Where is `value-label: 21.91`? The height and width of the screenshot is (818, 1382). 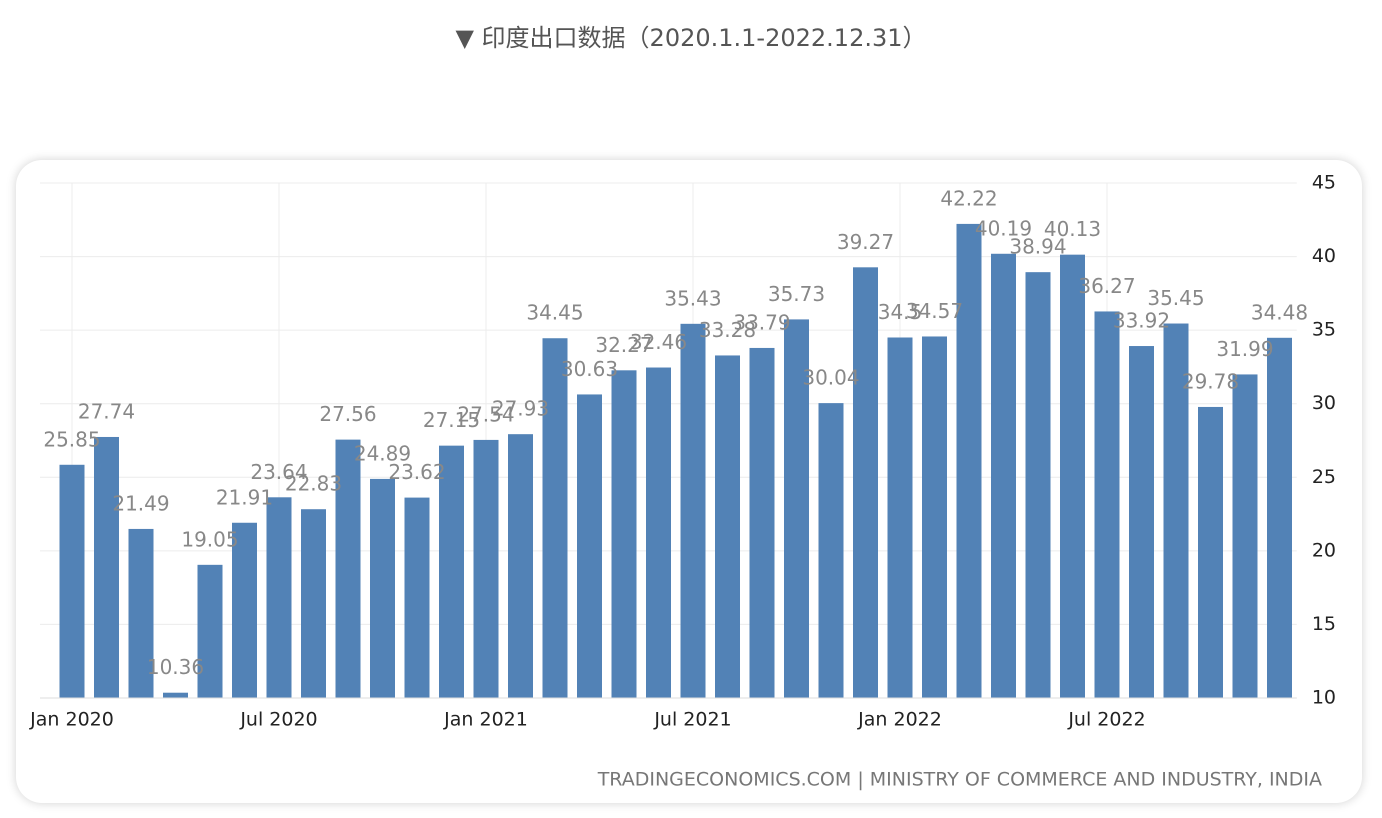
value-label: 21.91 is located at coordinates (244, 497).